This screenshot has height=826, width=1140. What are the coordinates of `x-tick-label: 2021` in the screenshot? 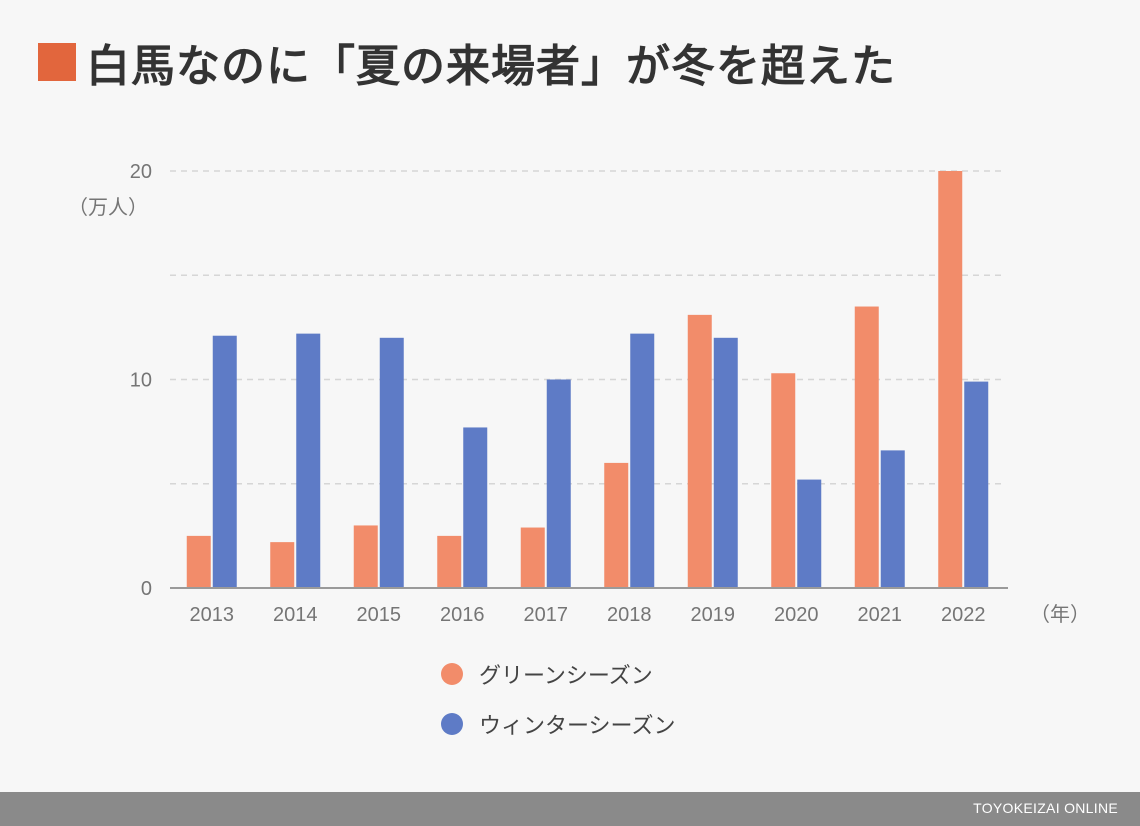 It's located at (880, 615).